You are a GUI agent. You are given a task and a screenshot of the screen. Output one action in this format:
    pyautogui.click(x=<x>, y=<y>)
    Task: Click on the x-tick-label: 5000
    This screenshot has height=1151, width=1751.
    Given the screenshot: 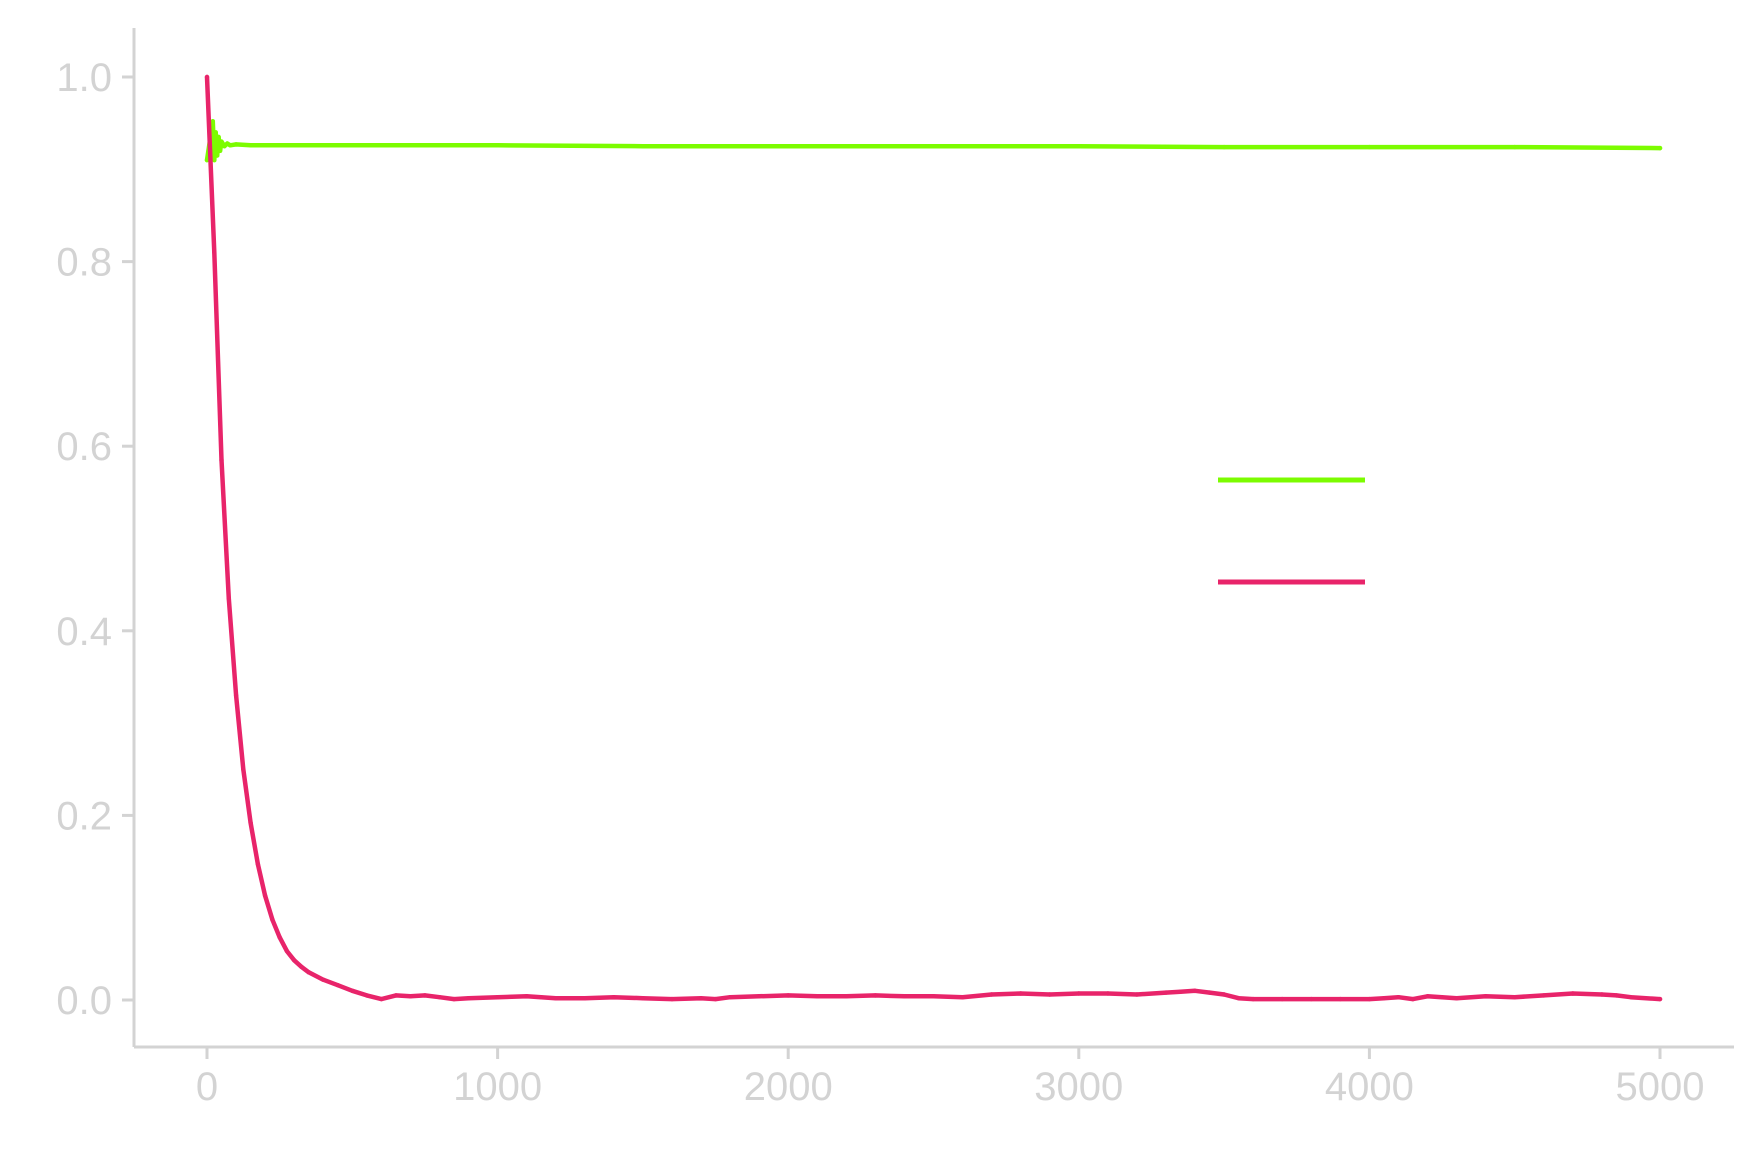 What is the action you would take?
    pyautogui.click(x=1660, y=1087)
    